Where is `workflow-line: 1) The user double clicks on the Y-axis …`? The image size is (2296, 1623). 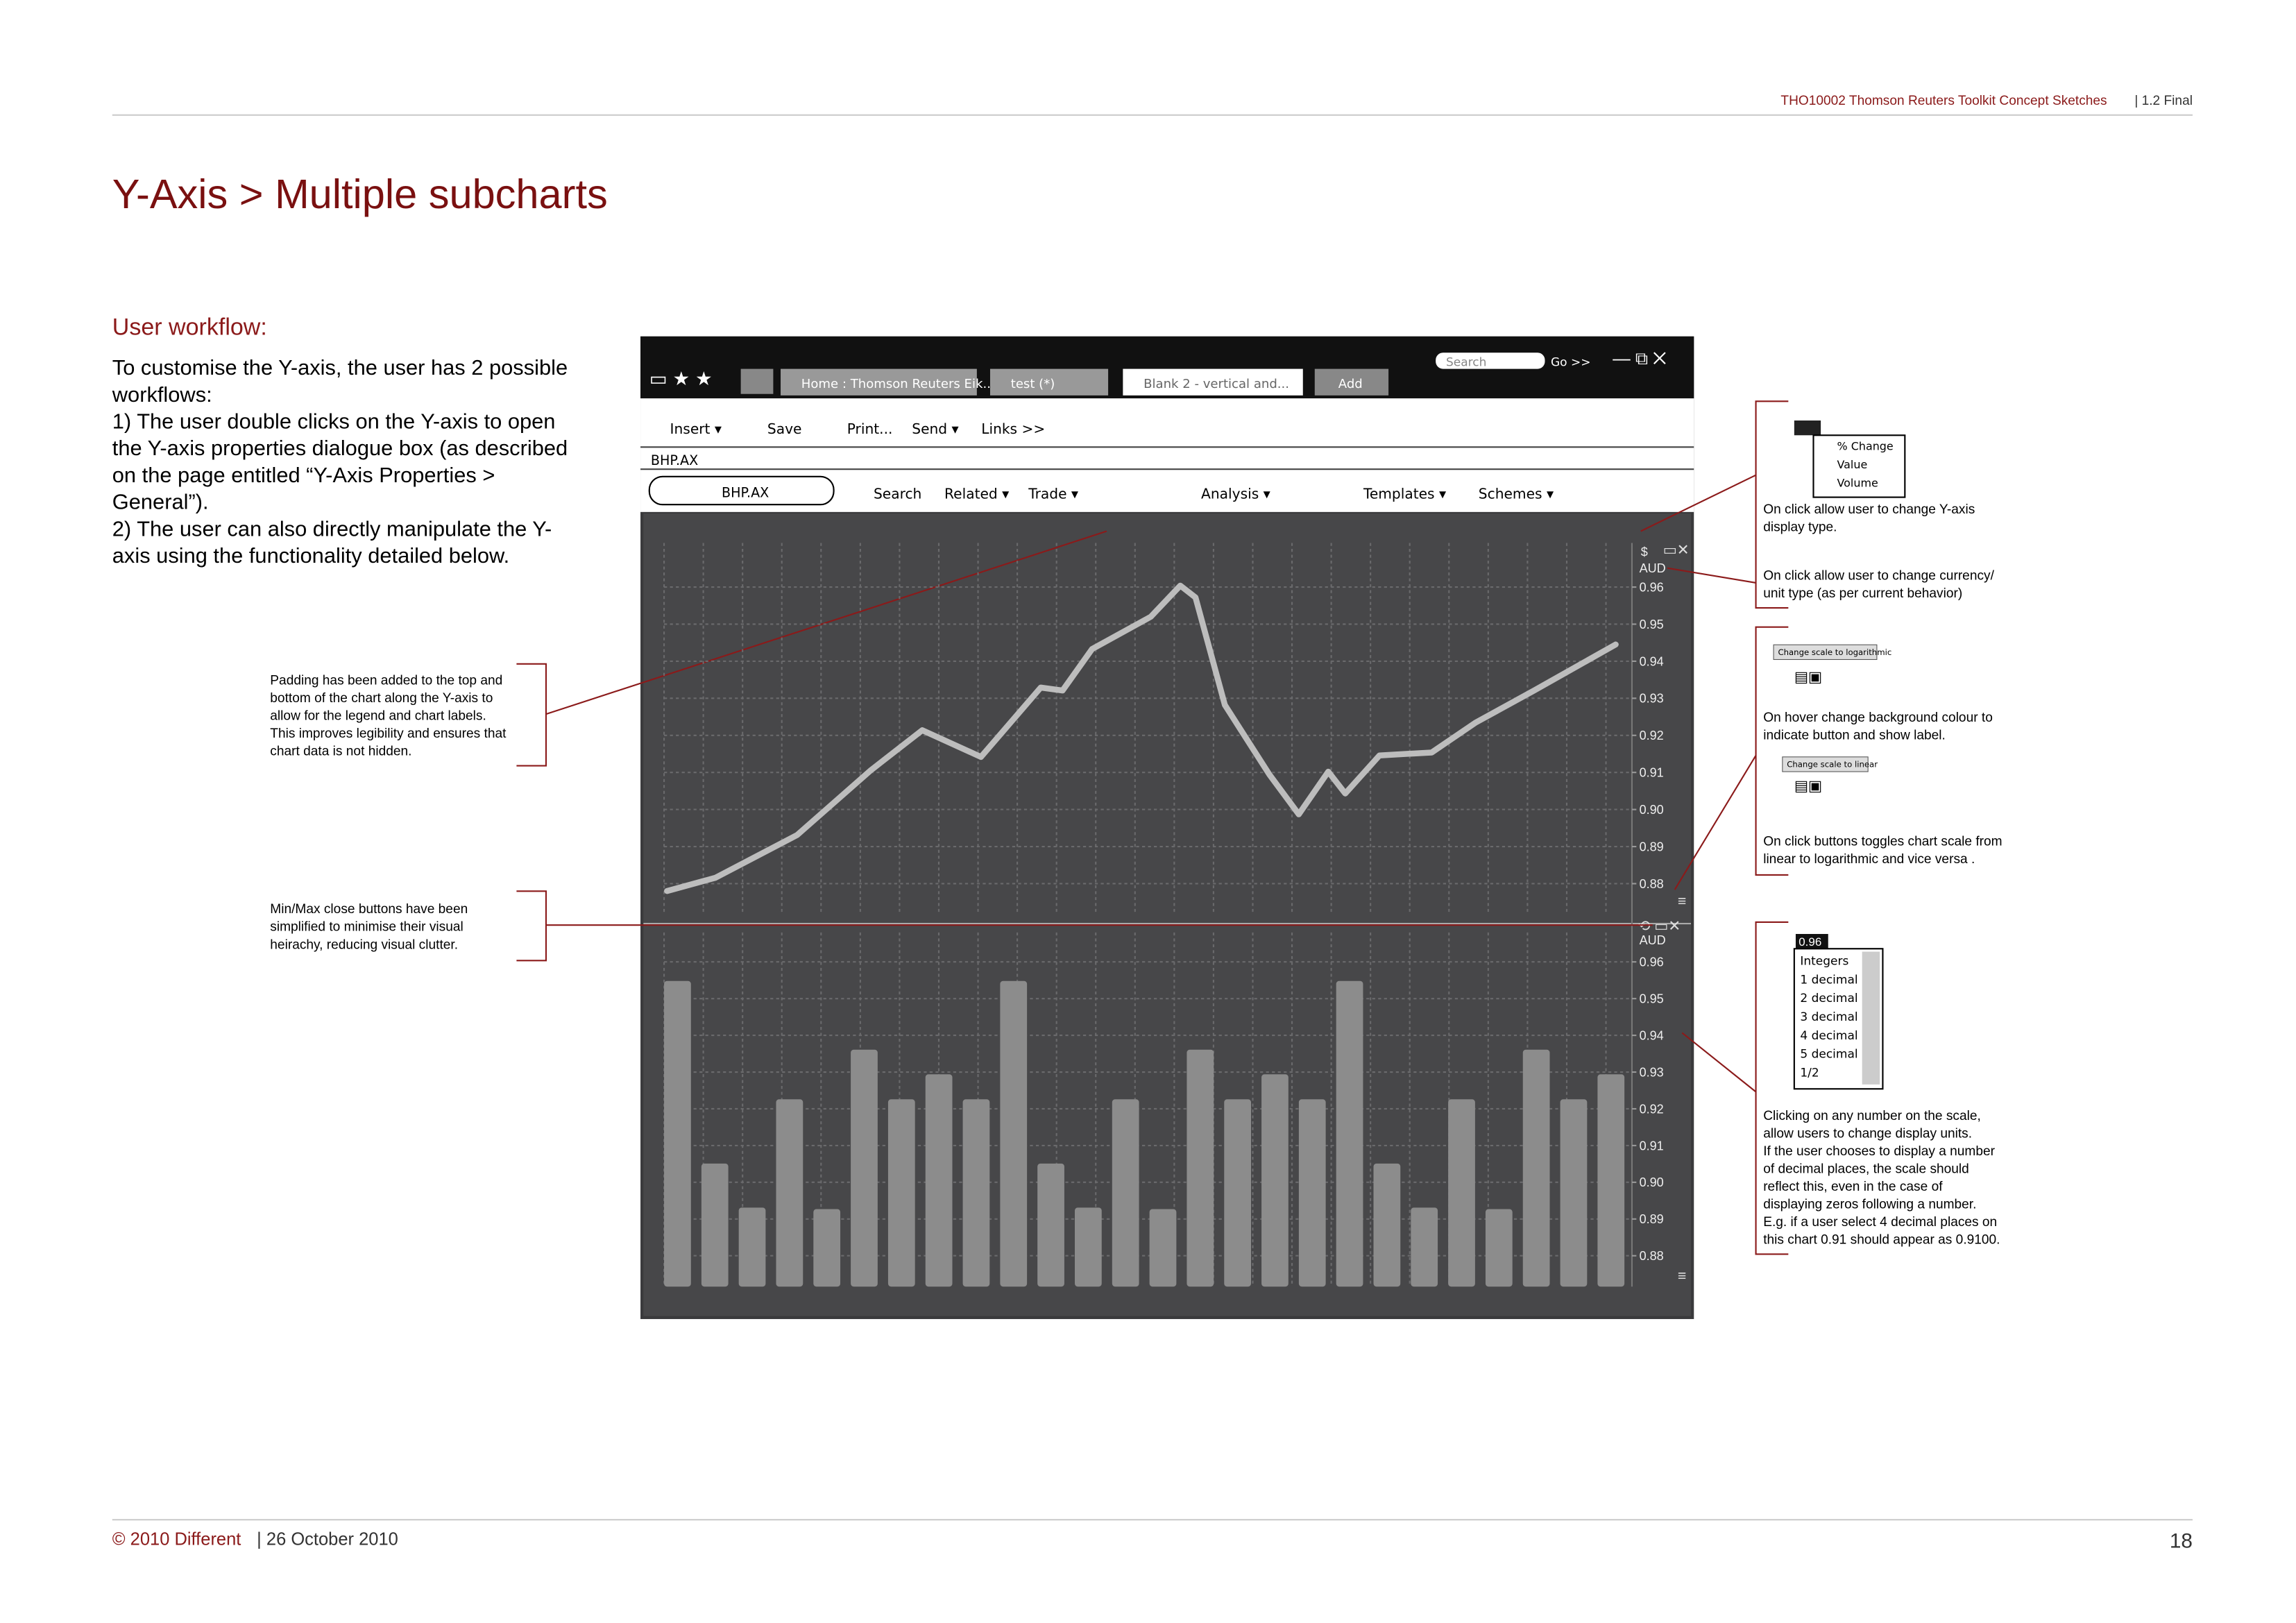
workflow-line: 1) The user double clicks on the Y-axis … is located at coordinates (334, 421).